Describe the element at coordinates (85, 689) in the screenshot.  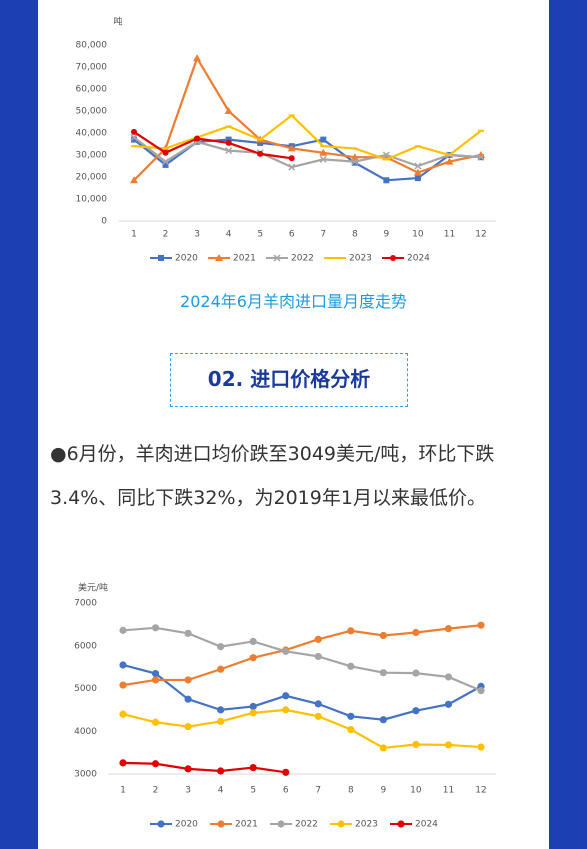
I see `y-tick-label: 5000` at that location.